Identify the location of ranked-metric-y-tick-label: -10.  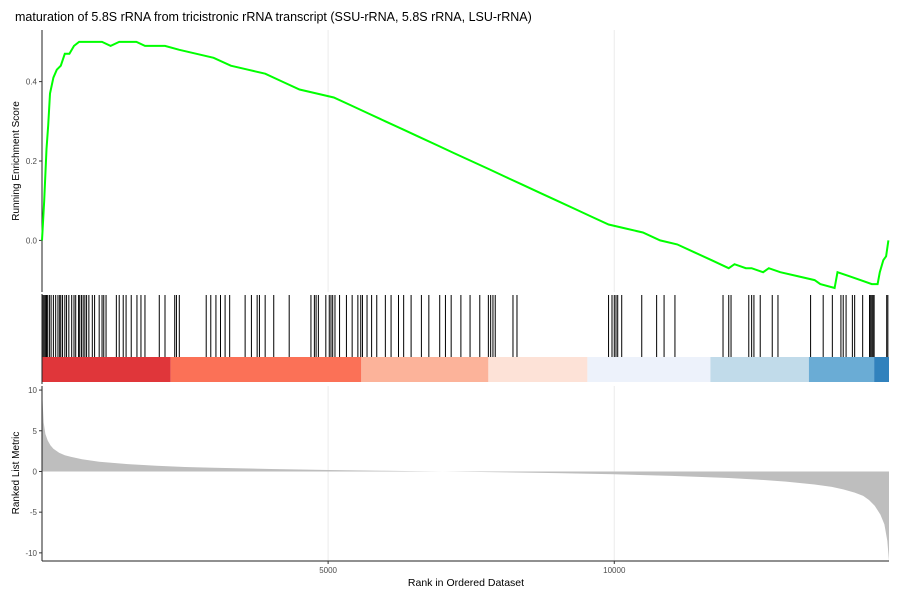
(31, 553).